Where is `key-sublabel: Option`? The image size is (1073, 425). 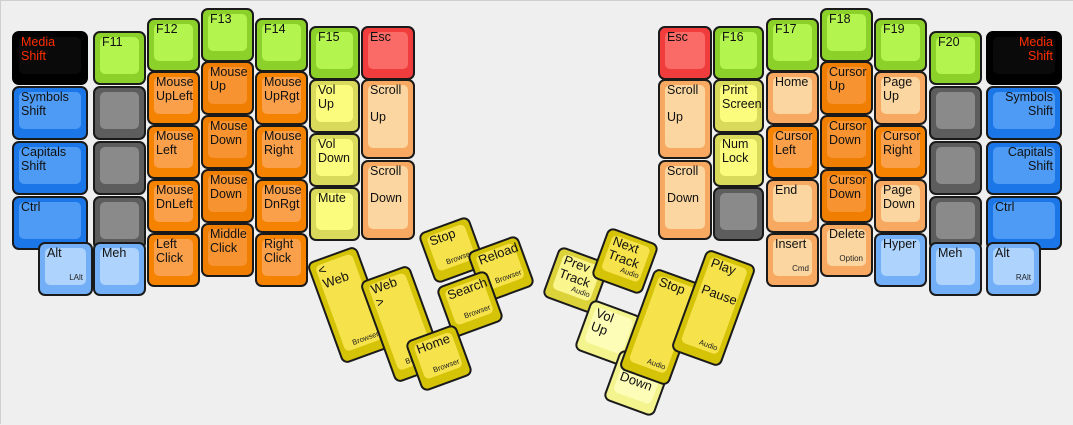 key-sublabel: Option is located at coordinates (851, 258).